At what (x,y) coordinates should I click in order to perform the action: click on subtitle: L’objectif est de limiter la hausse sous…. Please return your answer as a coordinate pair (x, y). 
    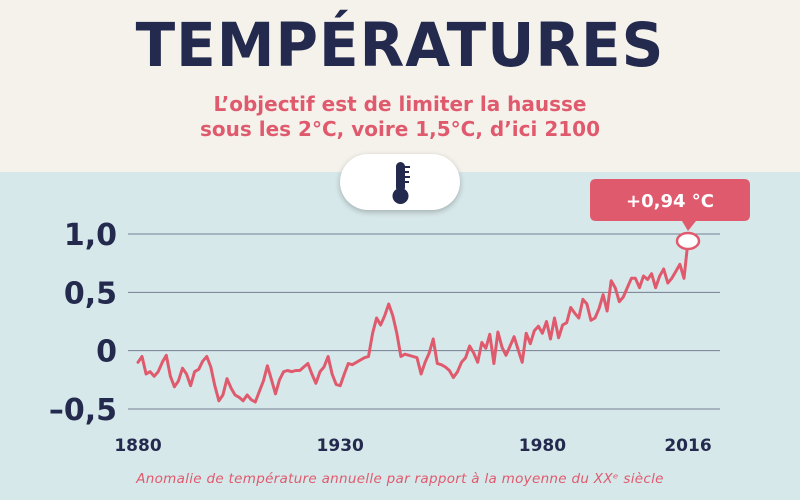
    Looking at the image, I should click on (400, 117).